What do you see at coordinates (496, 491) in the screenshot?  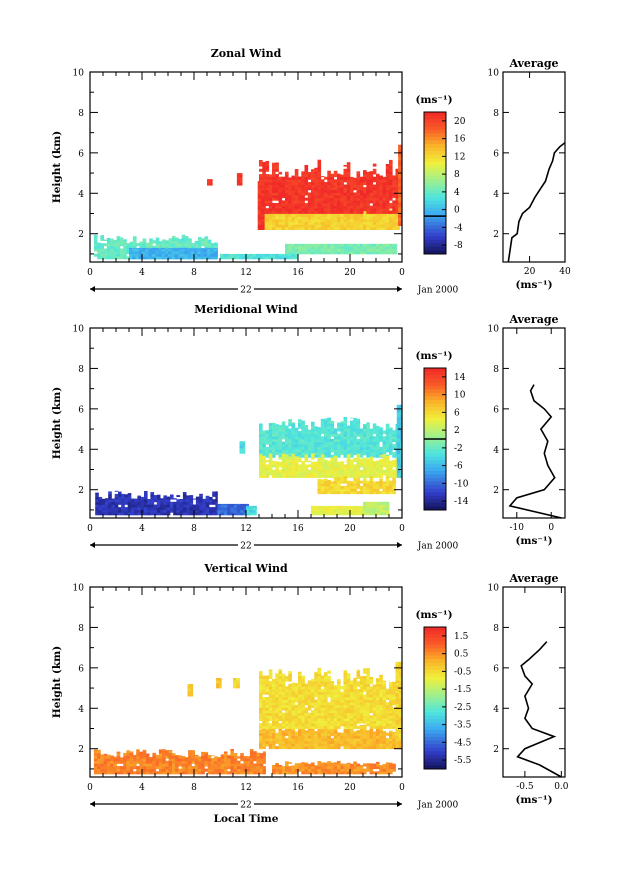 I see `average-y-tick-label: 2` at bounding box center [496, 491].